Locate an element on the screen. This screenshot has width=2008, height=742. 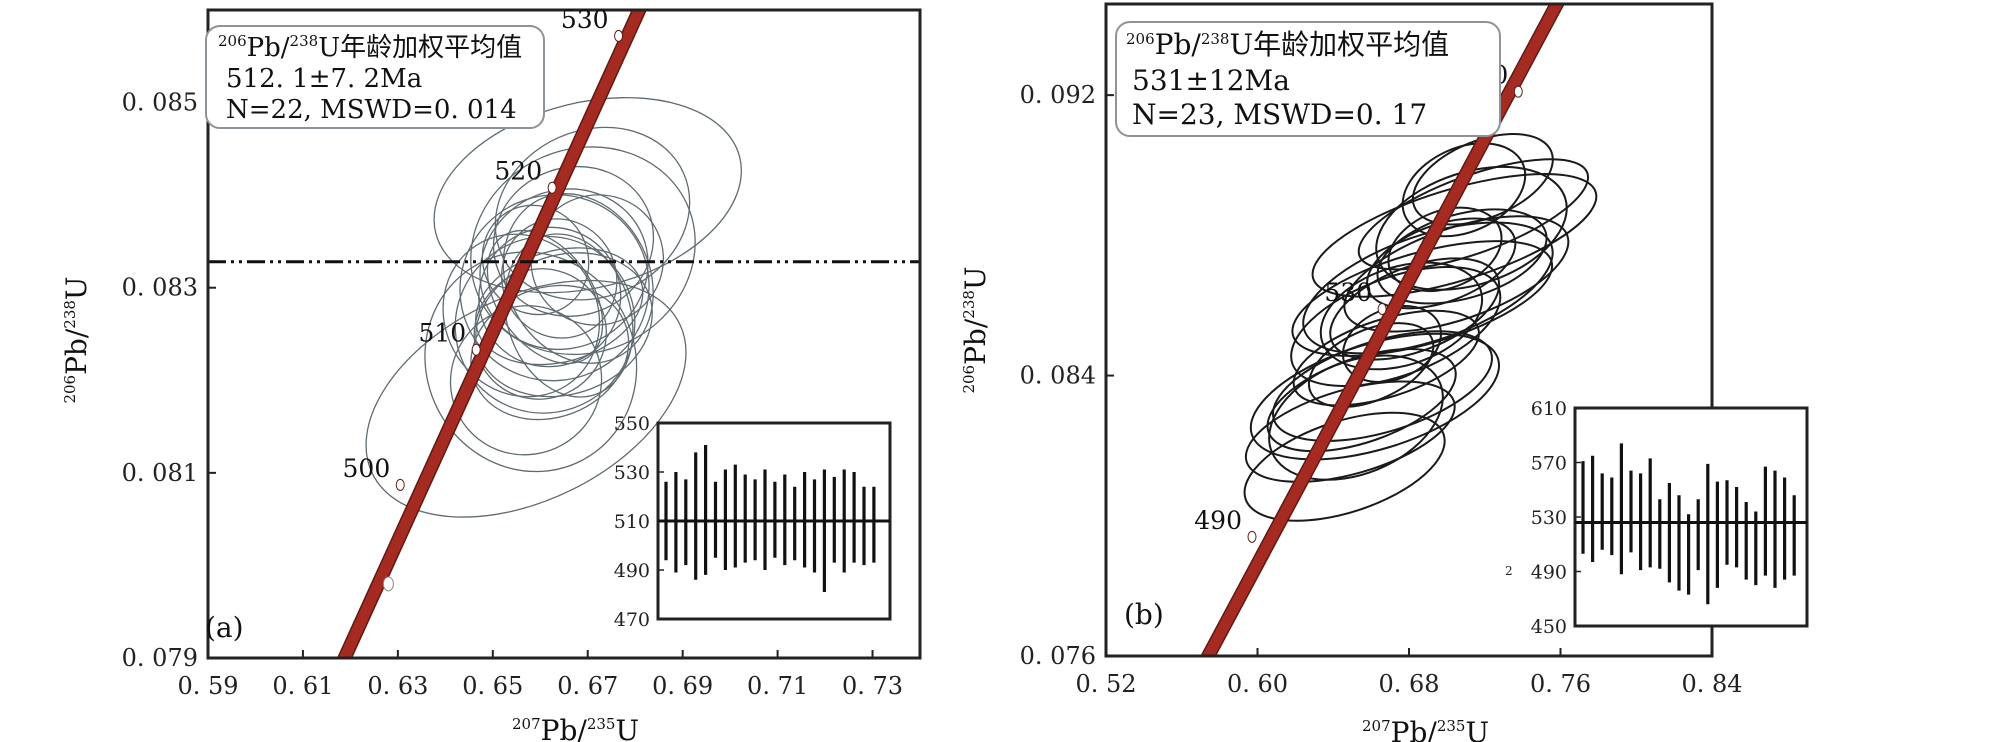
x-tick-label: 0. 60 is located at coordinates (1257, 684).